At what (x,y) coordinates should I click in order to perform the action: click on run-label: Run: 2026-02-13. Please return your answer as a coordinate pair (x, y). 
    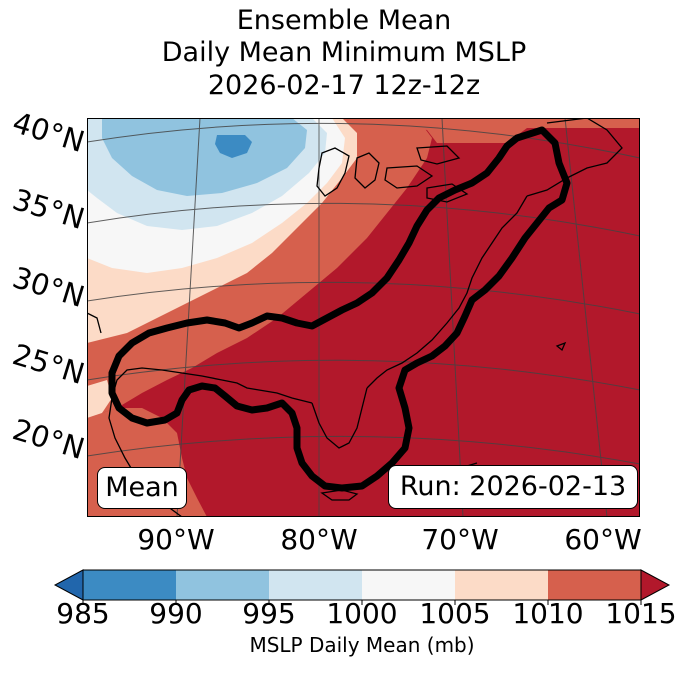
    Looking at the image, I should click on (513, 486).